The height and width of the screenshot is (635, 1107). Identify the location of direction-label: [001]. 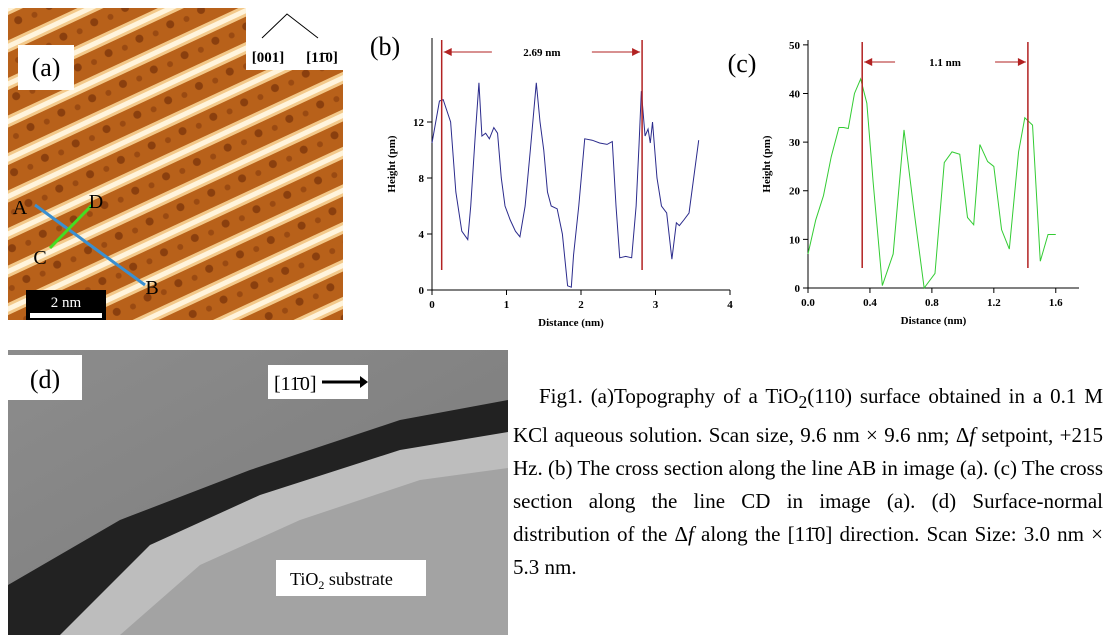
(268, 58).